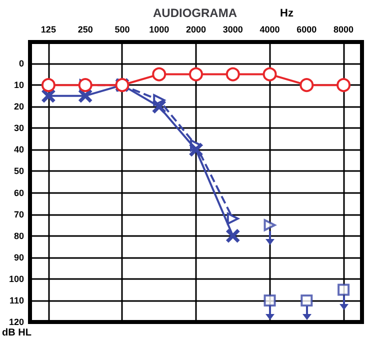 The width and height of the screenshot is (370, 344). Describe the element at coordinates (19, 171) in the screenshot. I see `y-tick-label: 50` at that location.